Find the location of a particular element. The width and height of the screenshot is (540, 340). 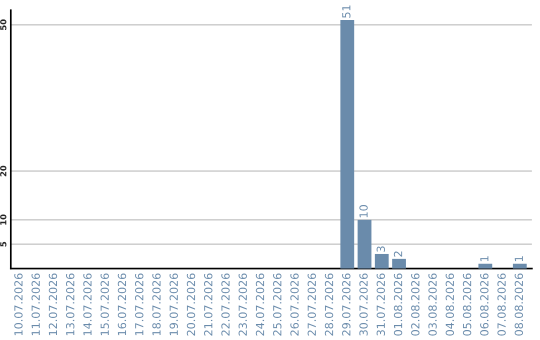

x-tick-label: 20.07.2026 is located at coordinates (191, 304).